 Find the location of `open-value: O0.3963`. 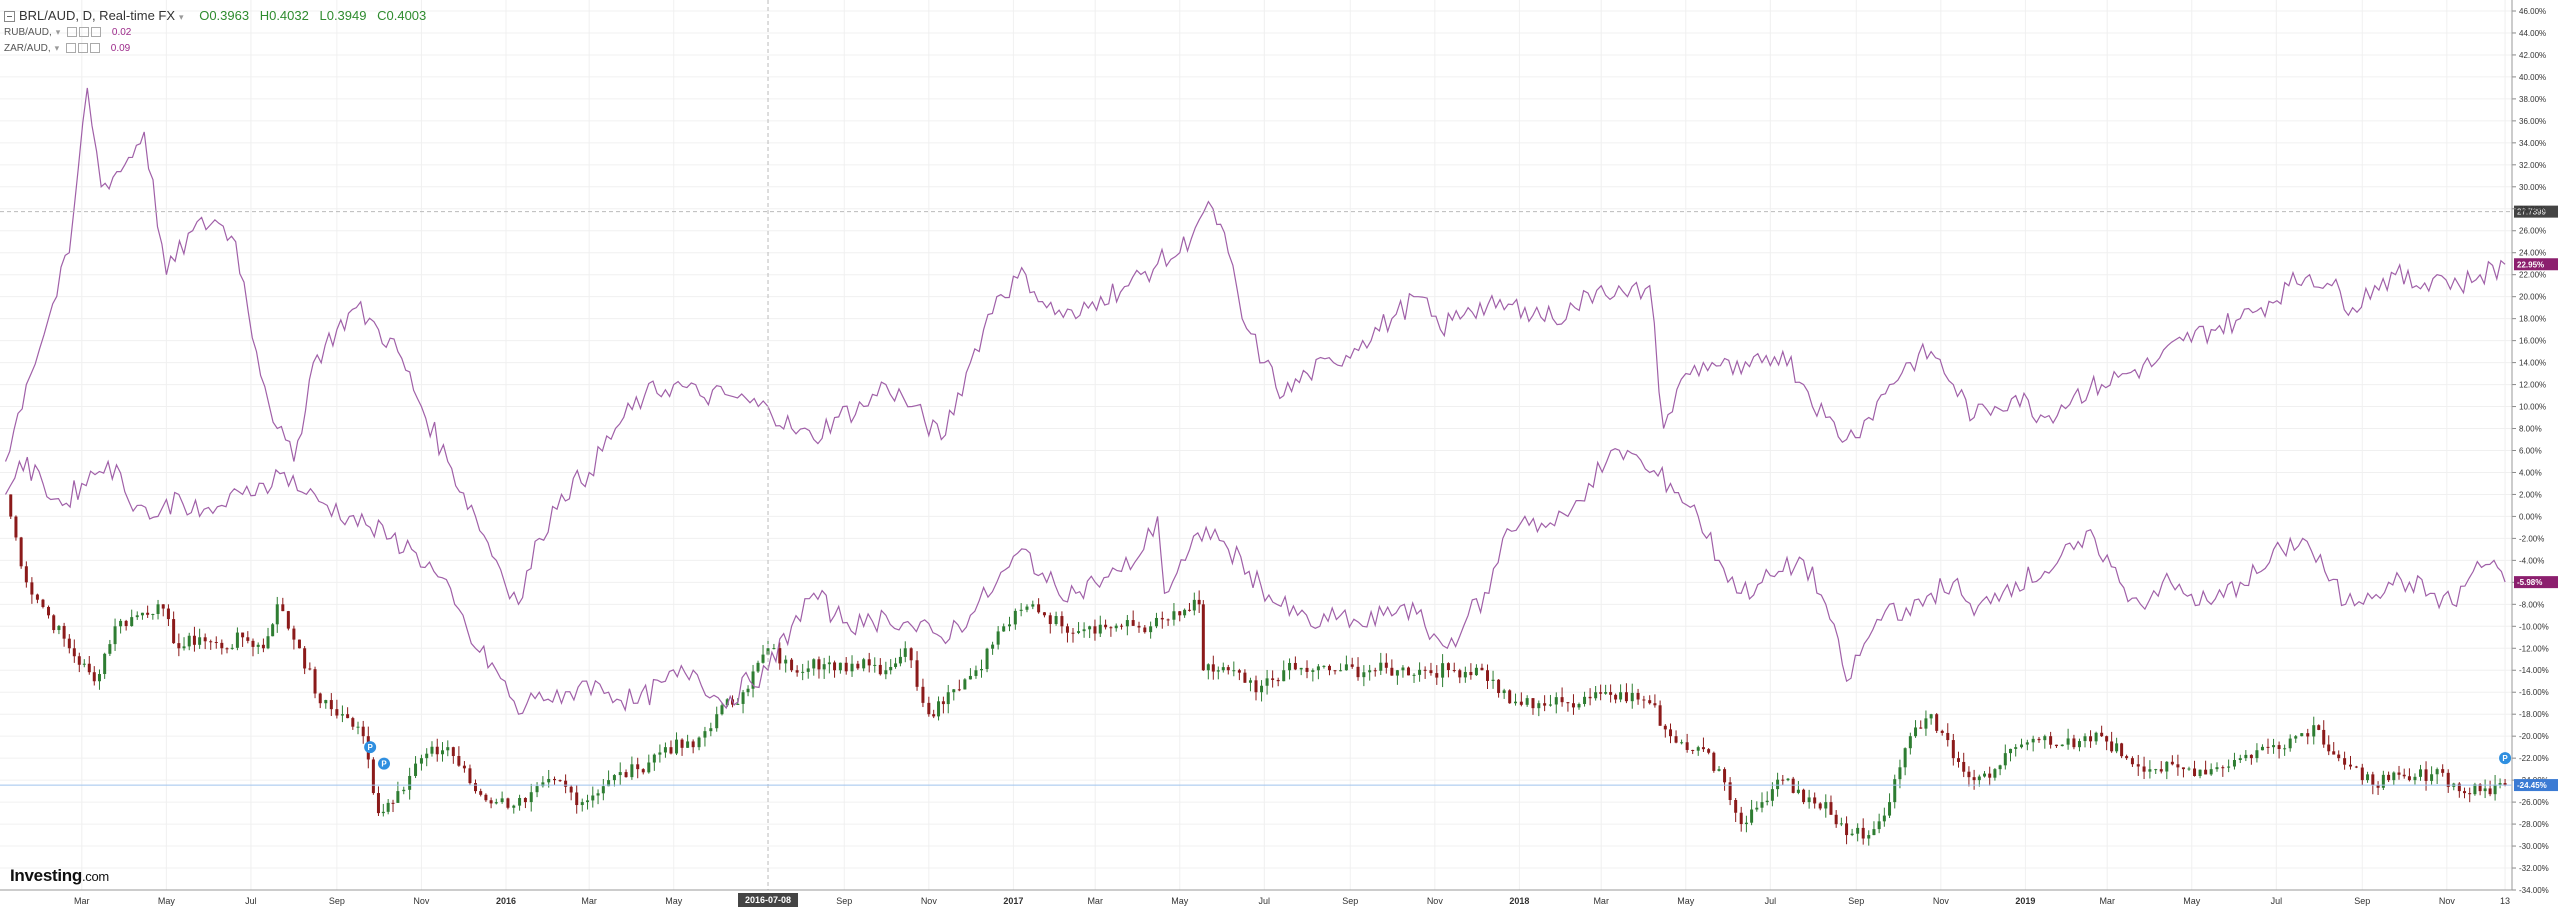

open-value: O0.3963 is located at coordinates (224, 15).